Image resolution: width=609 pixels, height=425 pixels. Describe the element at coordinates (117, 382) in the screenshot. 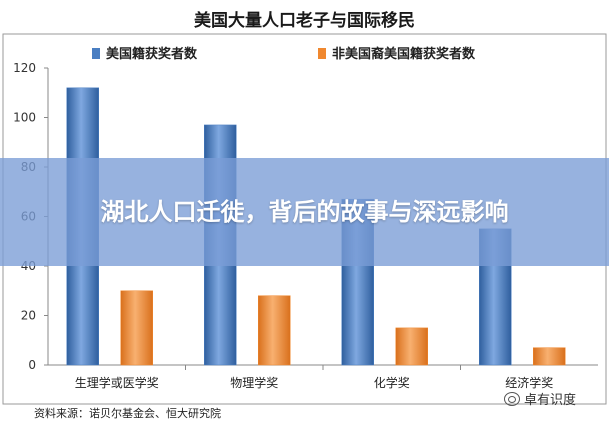

I see `x-tick-label: 生理学或医学奖` at that location.